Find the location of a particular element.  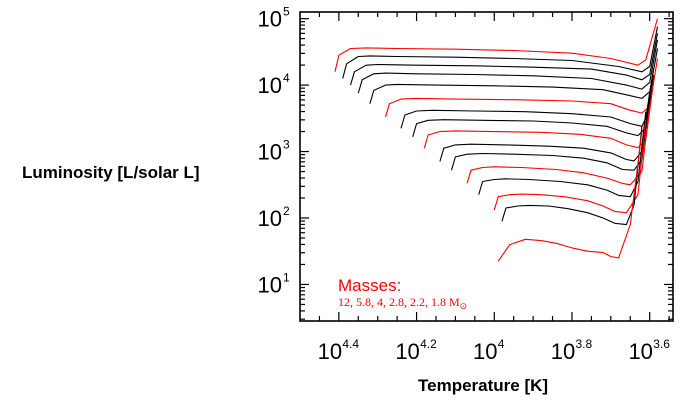

annotation-title: Masses: is located at coordinates (369, 285).